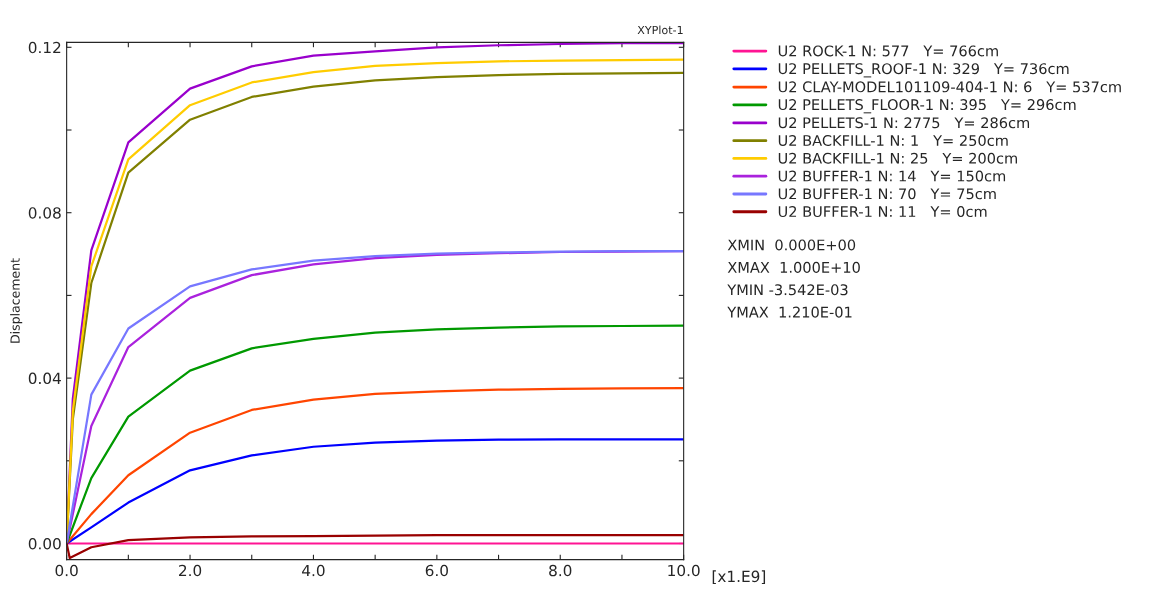 This screenshot has height=605, width=1149. What do you see at coordinates (888, 51) in the screenshot?
I see `legend-label: U2 ROCK-1 N: 577 Y= 766cm` at bounding box center [888, 51].